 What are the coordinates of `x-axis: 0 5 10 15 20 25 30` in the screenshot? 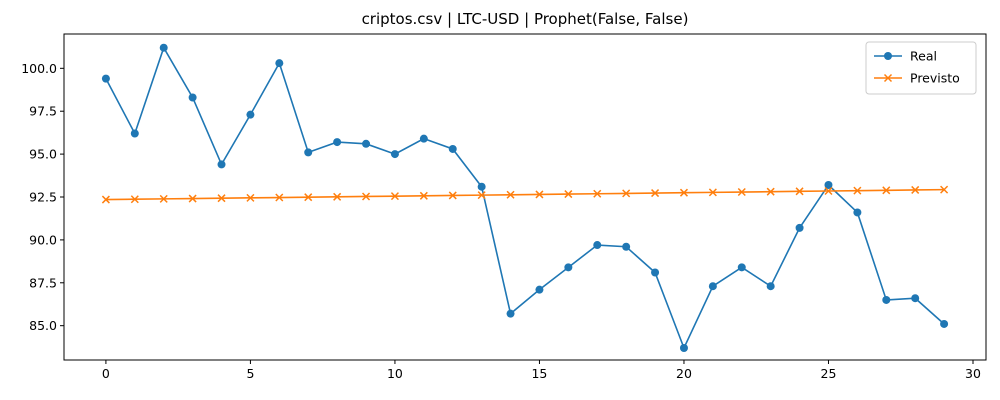 It's located at (541, 370).